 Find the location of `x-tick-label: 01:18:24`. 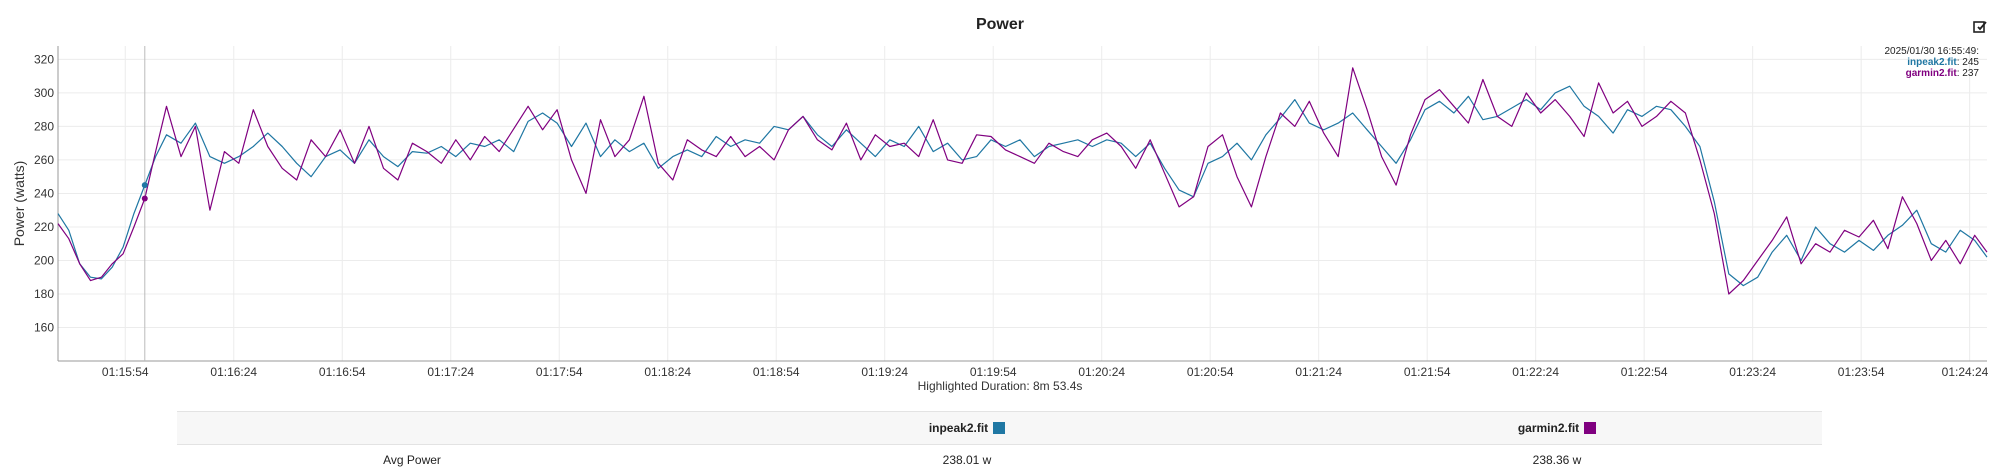

x-tick-label: 01:18:24 is located at coordinates (667, 372).